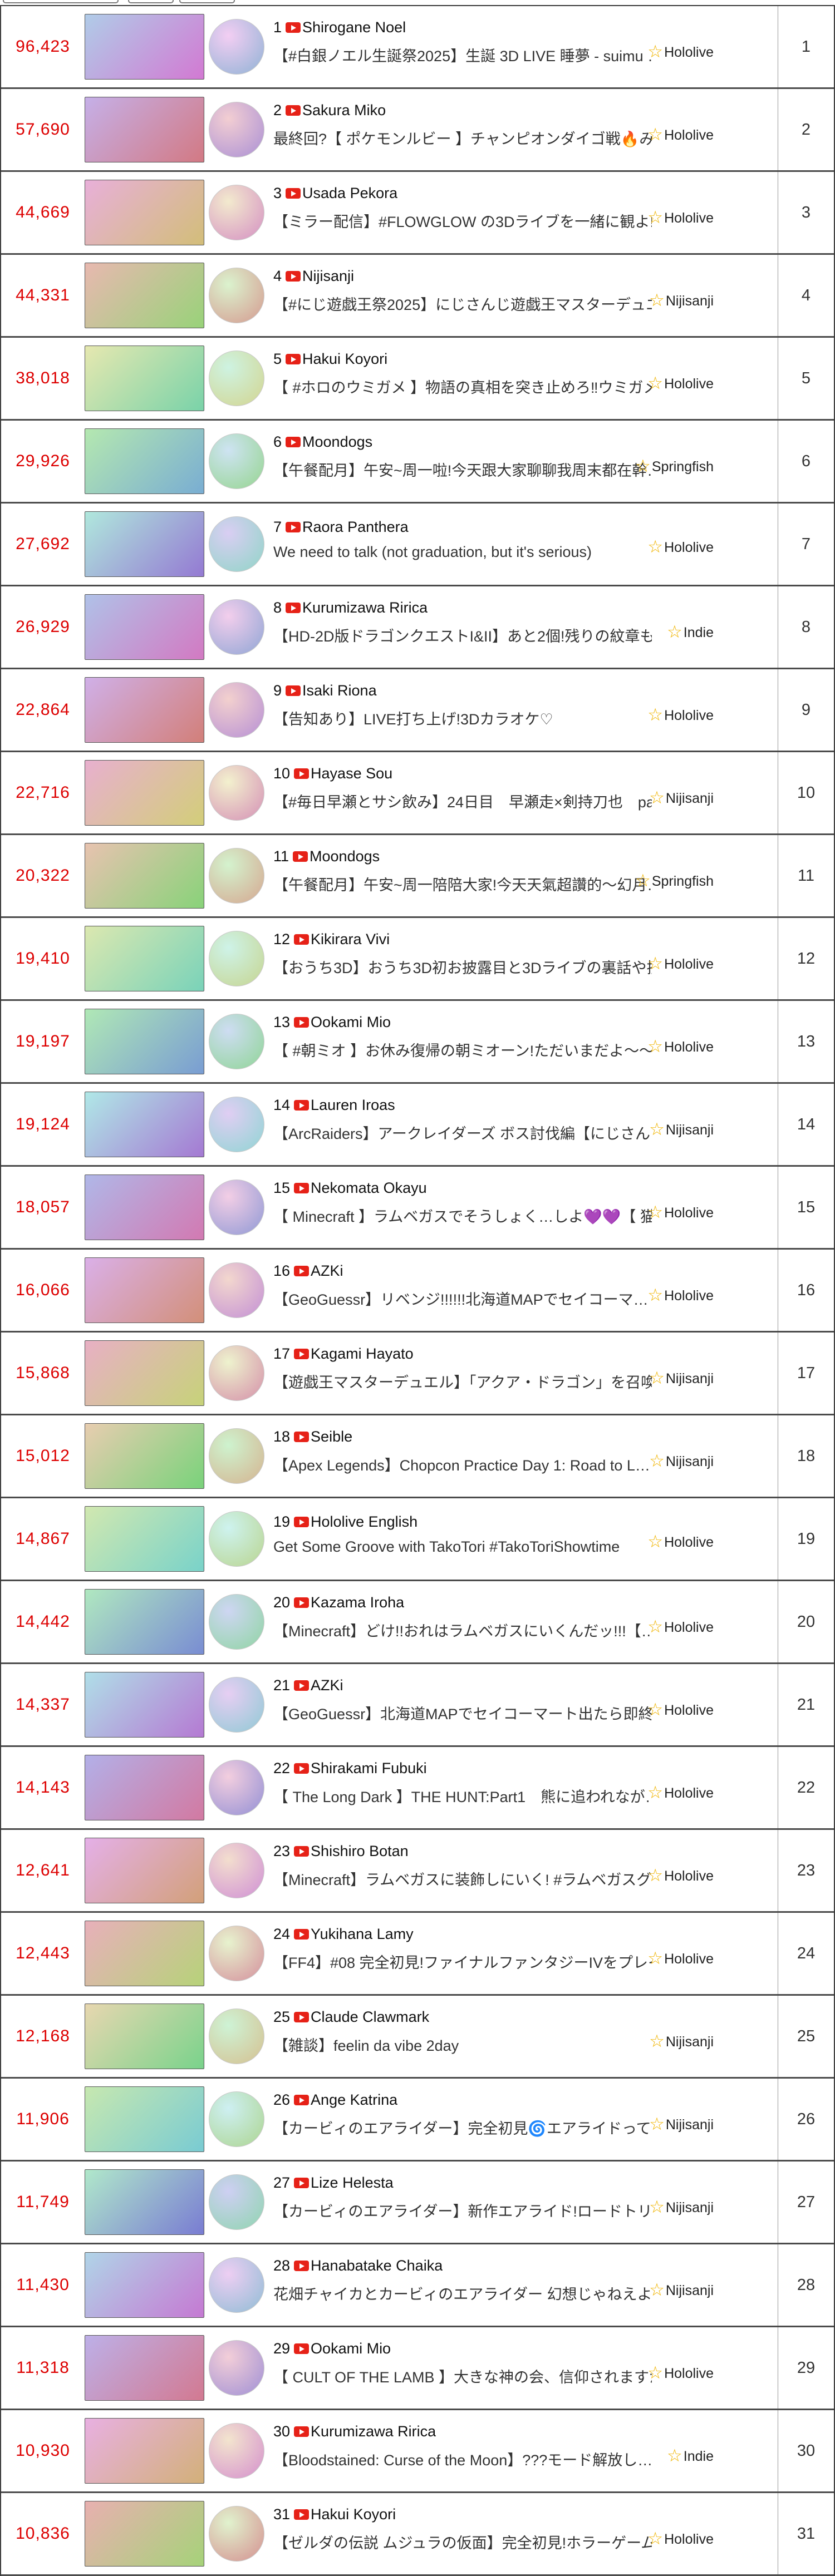 The width and height of the screenshot is (835, 2576). Describe the element at coordinates (332, 1436) in the screenshot. I see `channel-name: Seible` at that location.